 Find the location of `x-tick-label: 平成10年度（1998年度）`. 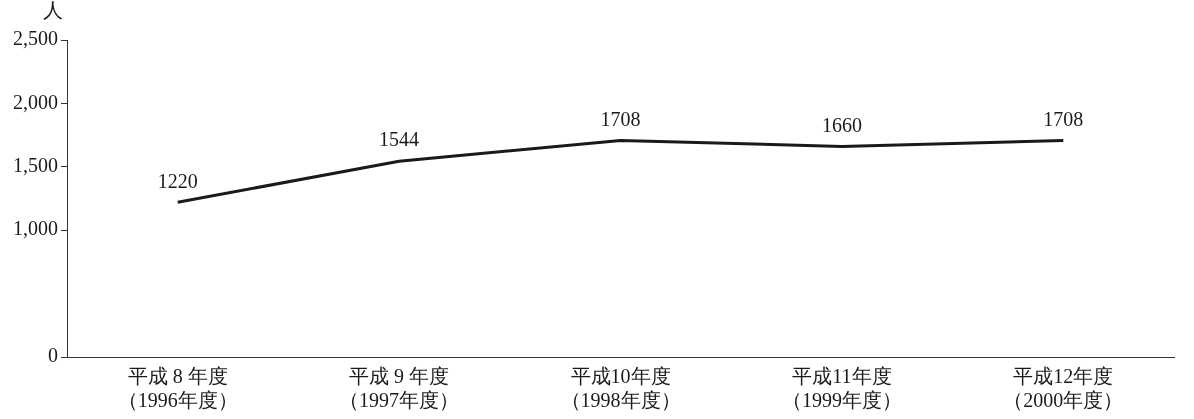

x-tick-label: 平成10年度（1998年度） is located at coordinates (620, 388).